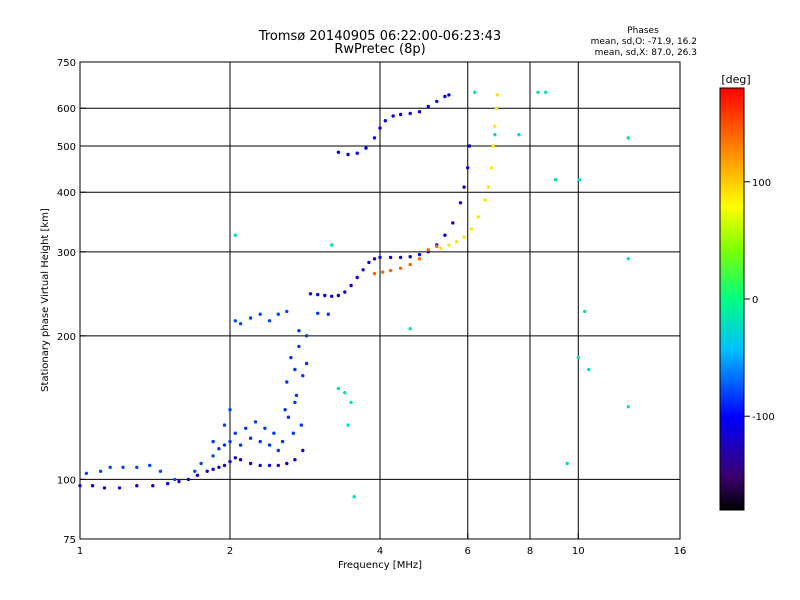 The height and width of the screenshot is (600, 800). I want to click on x-tick-label: 4, so click(380, 551).